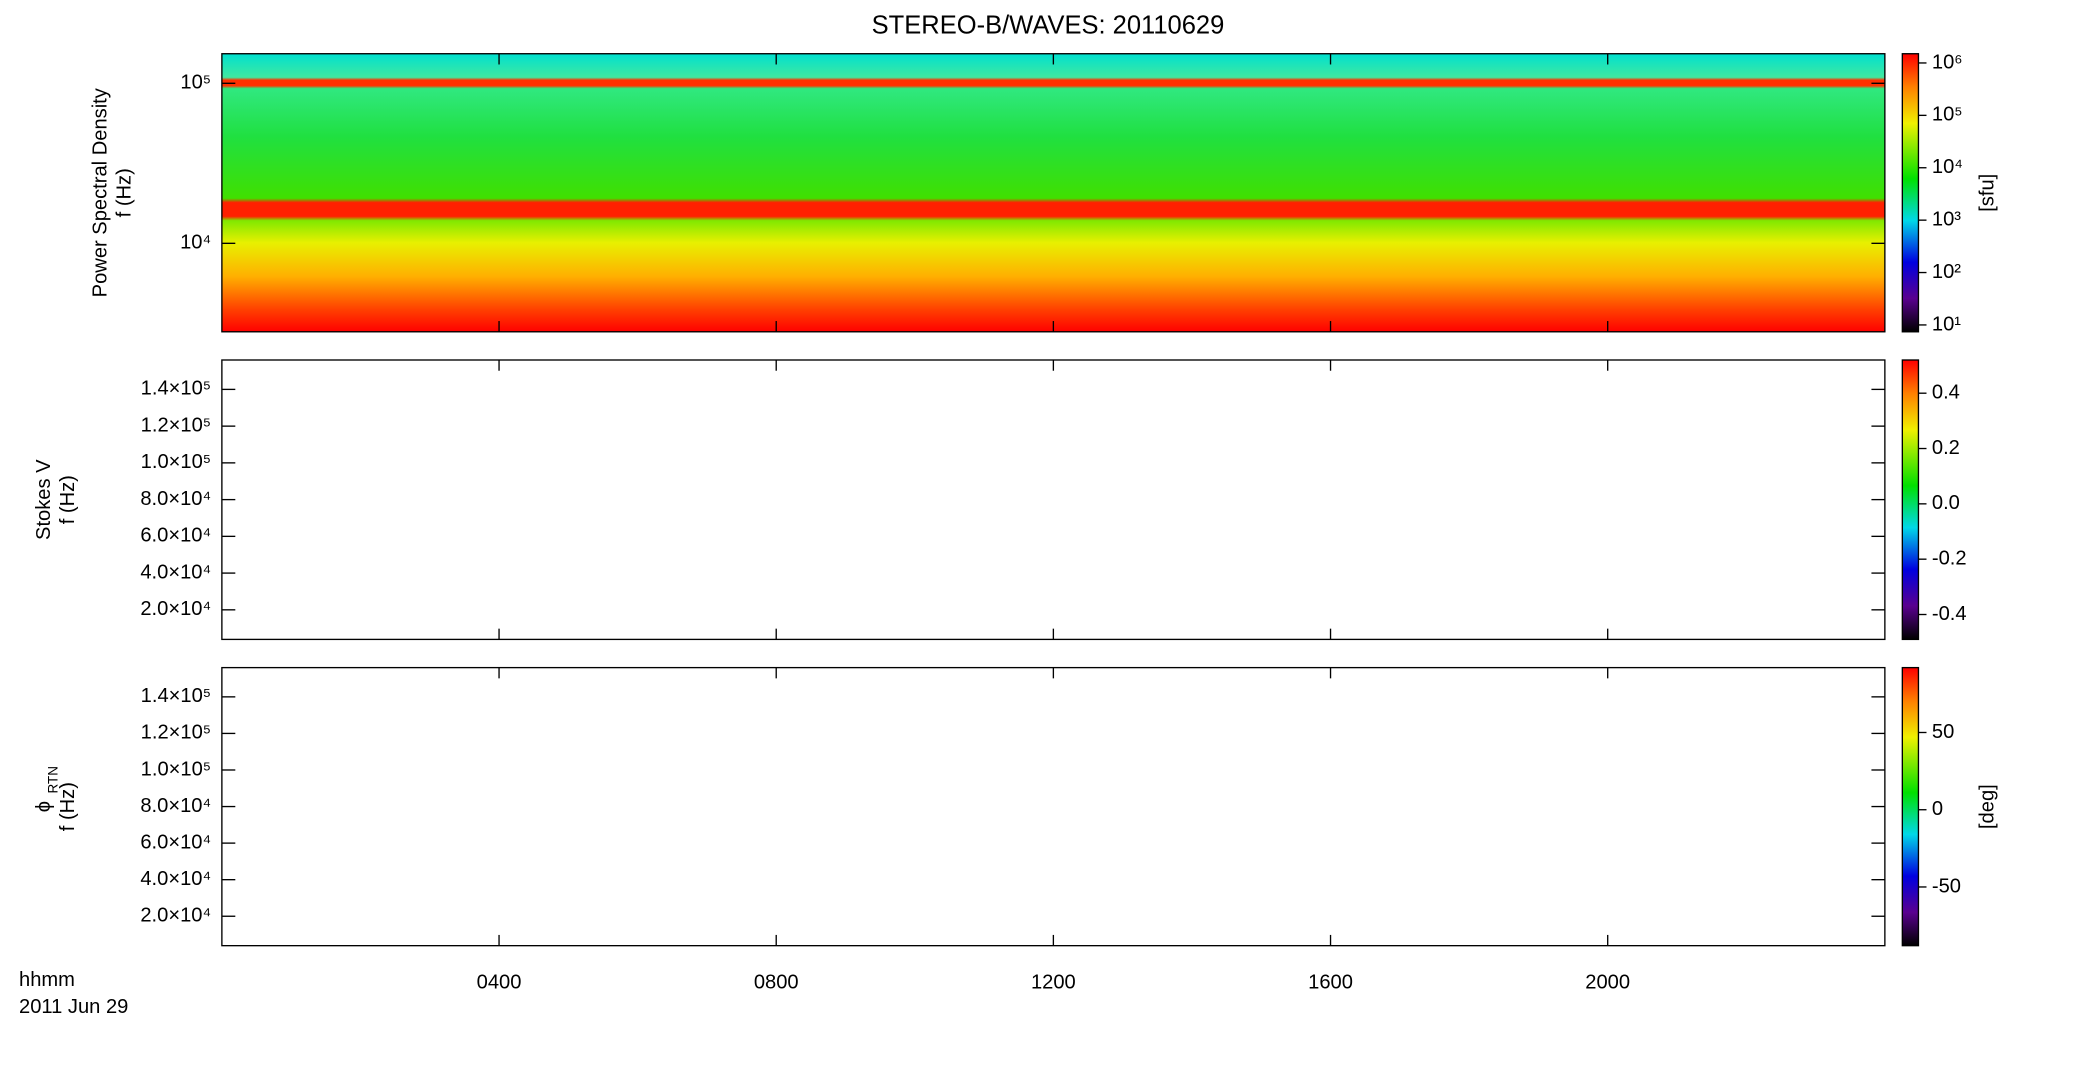 This screenshot has height=1080, width=2096. Describe the element at coordinates (44, 499) in the screenshot. I see `y-axis-label: Stokes V` at that location.